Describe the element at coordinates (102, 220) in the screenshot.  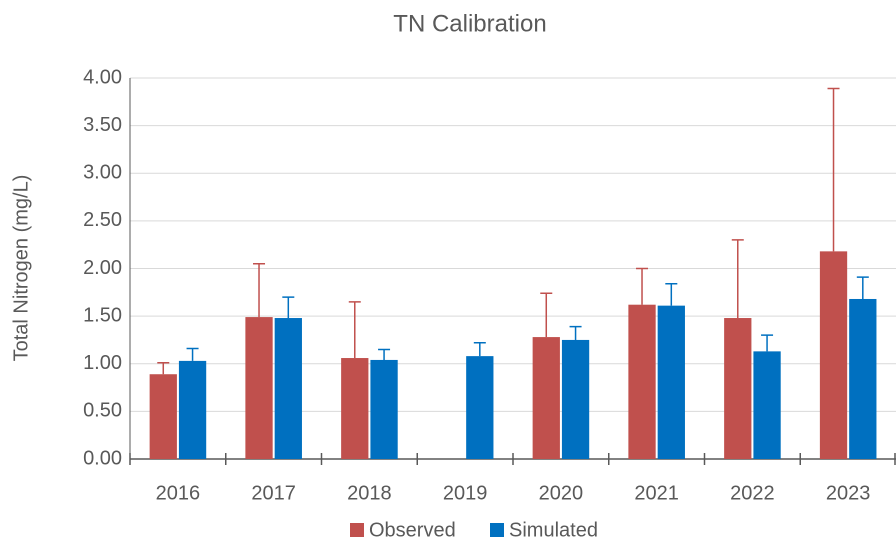
I see `y-tick-label: 2.50` at that location.